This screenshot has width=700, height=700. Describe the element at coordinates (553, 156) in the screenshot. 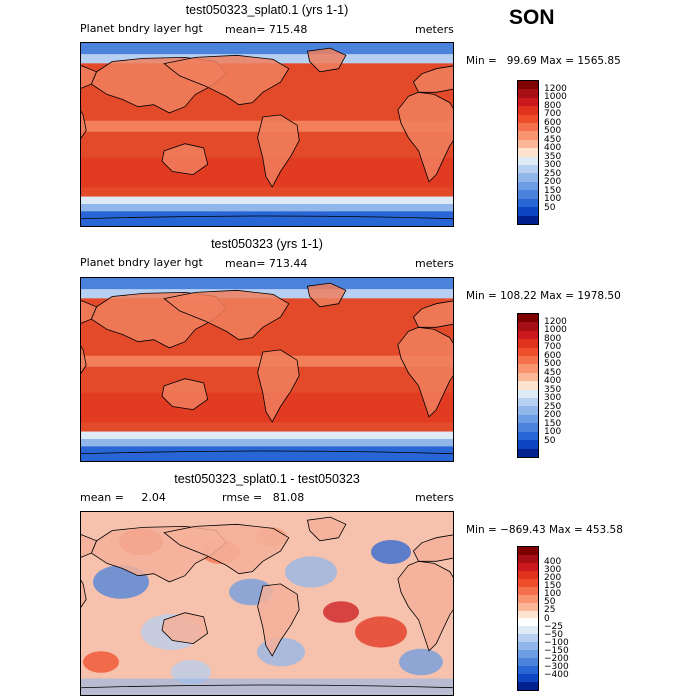

I see `colorbar-tick-label: 350` at that location.